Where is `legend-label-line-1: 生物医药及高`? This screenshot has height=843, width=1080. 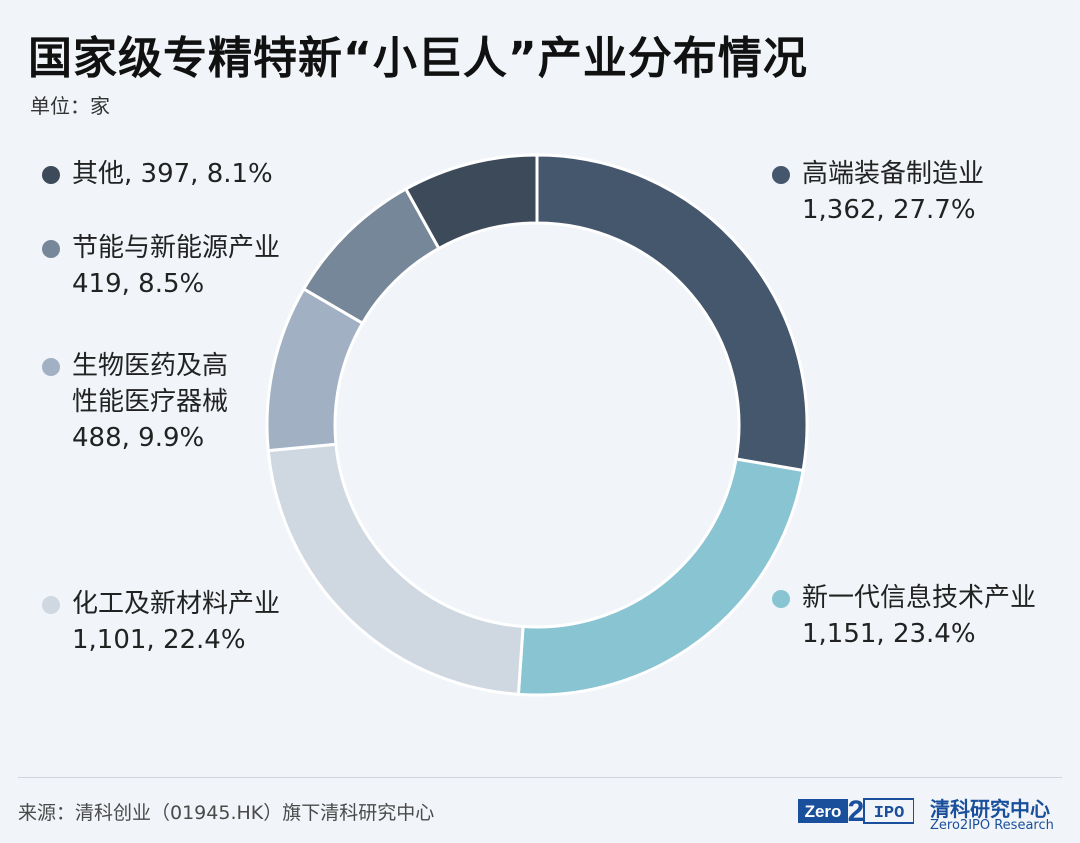 legend-label-line-1: 生物医药及高 is located at coordinates (150, 366).